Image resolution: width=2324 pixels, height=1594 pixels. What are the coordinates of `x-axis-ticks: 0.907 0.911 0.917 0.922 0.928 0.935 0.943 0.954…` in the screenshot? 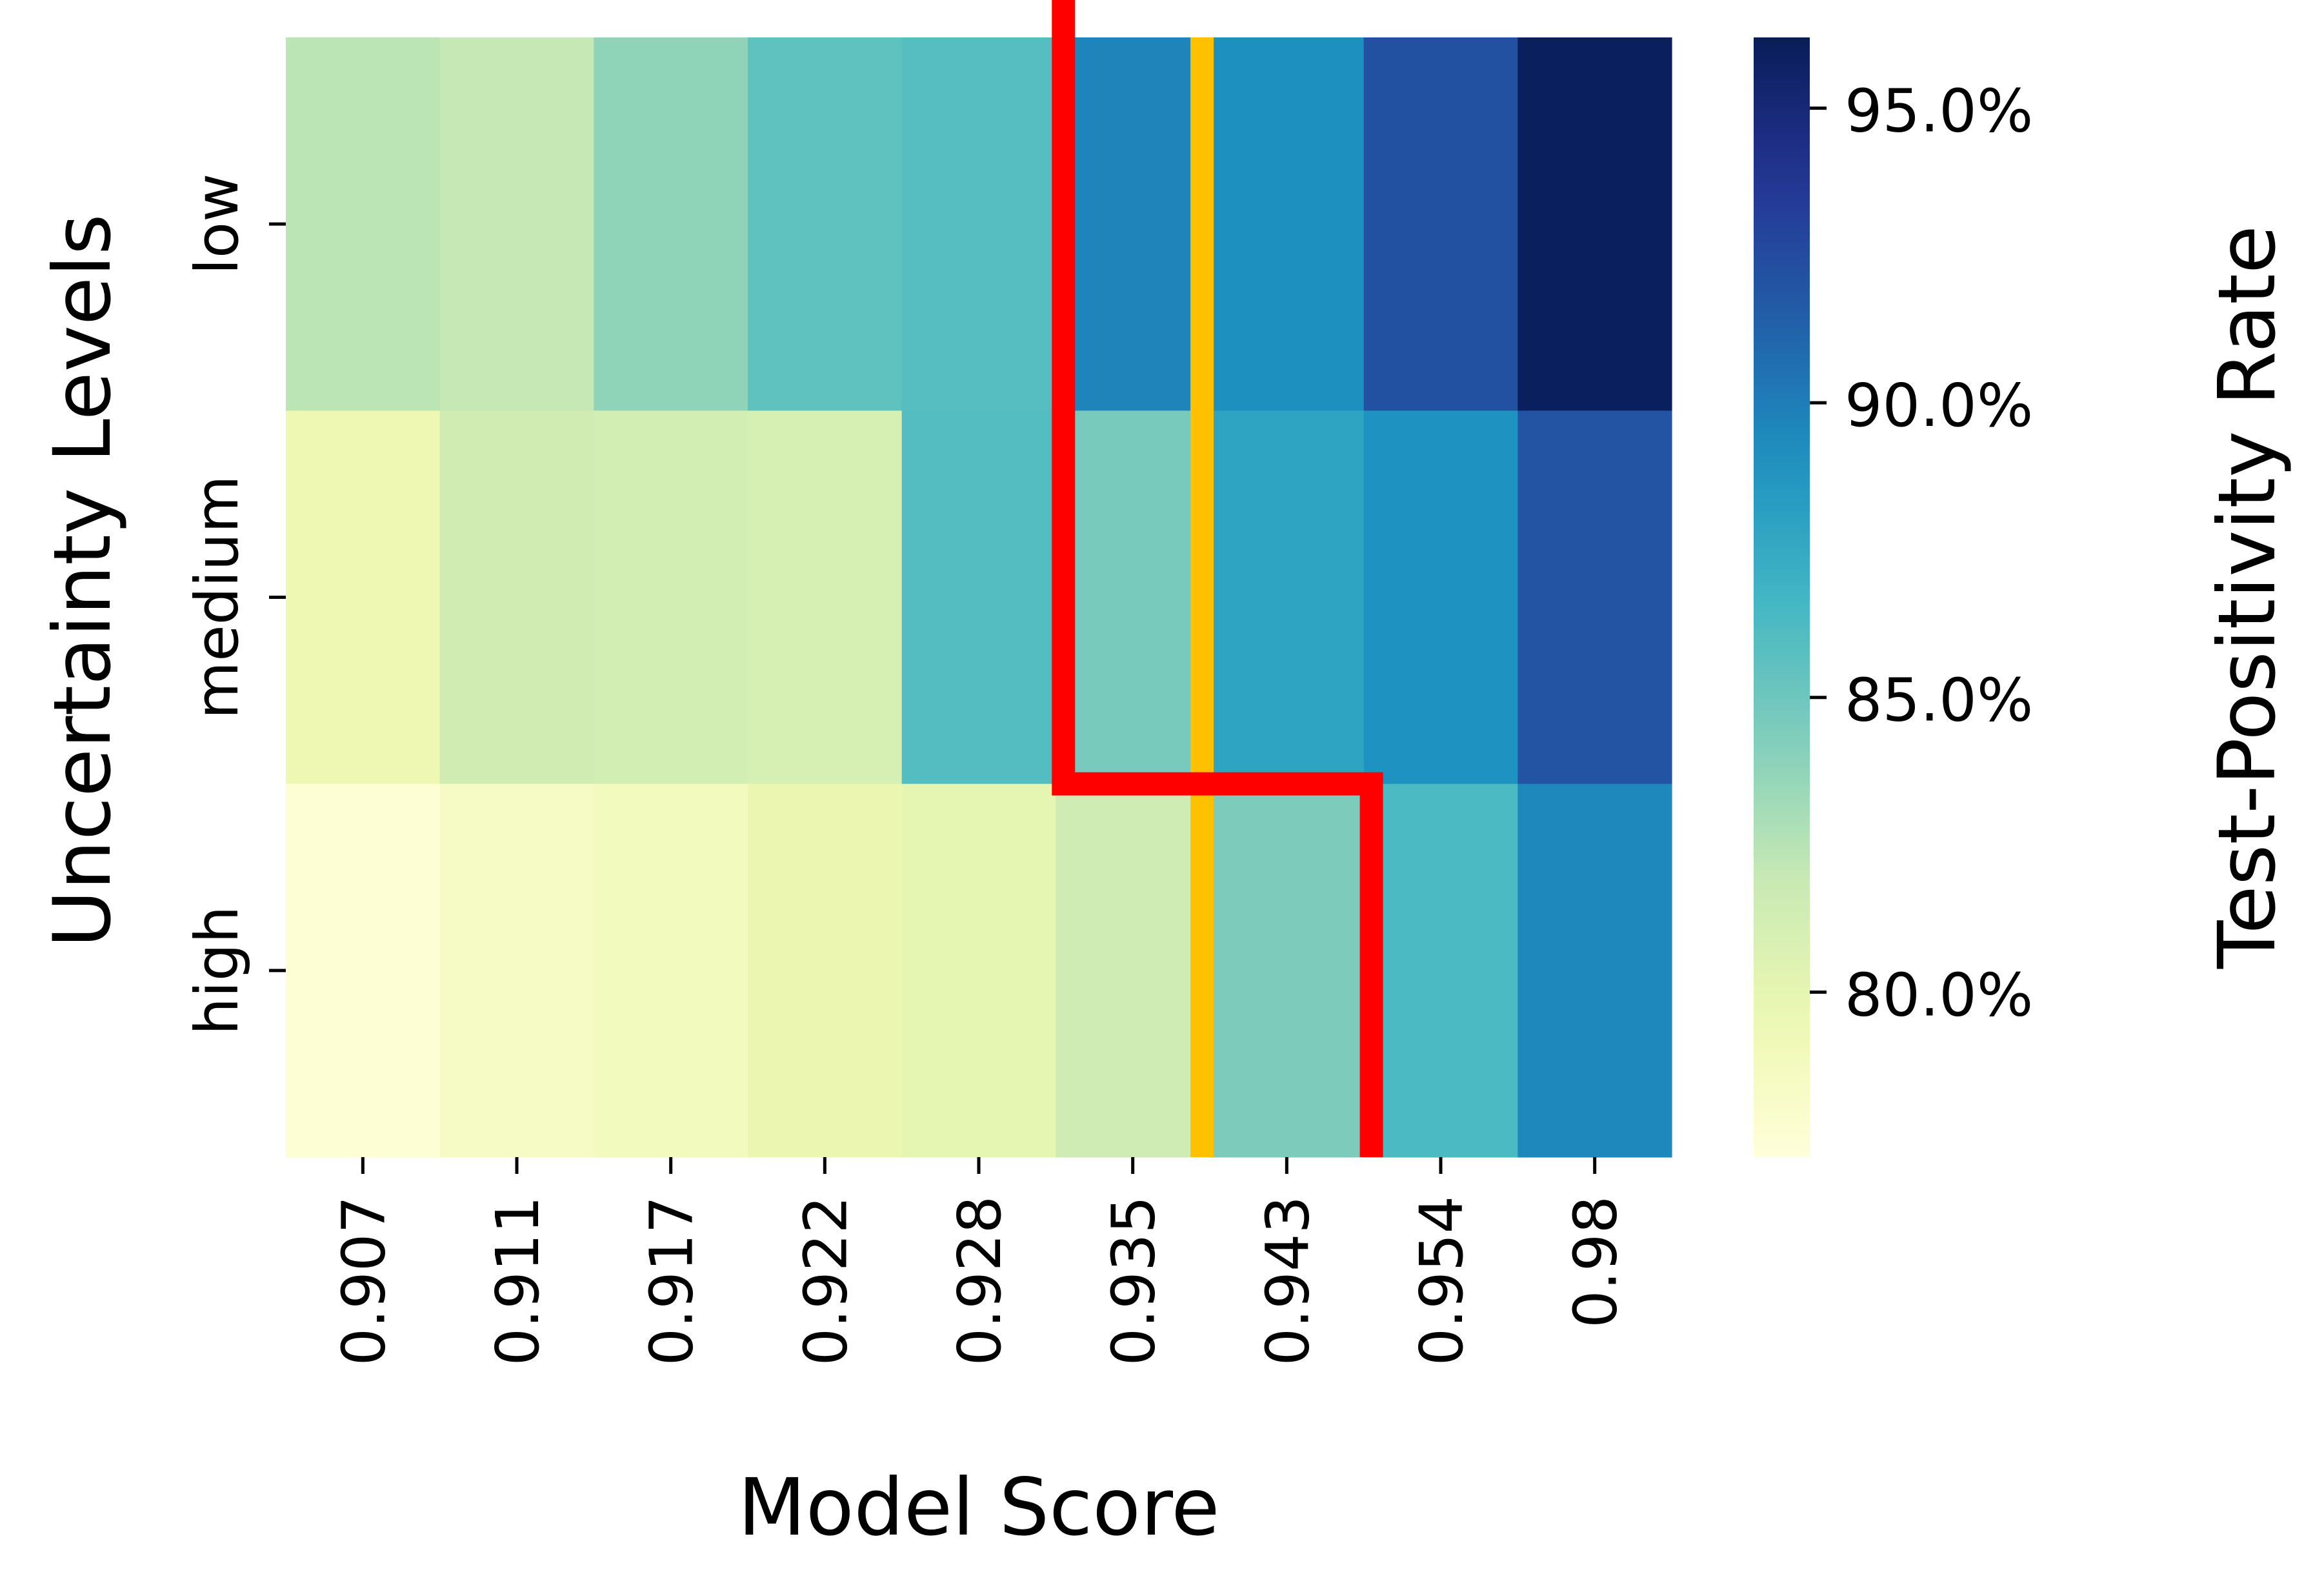 It's located at (979, 1262).